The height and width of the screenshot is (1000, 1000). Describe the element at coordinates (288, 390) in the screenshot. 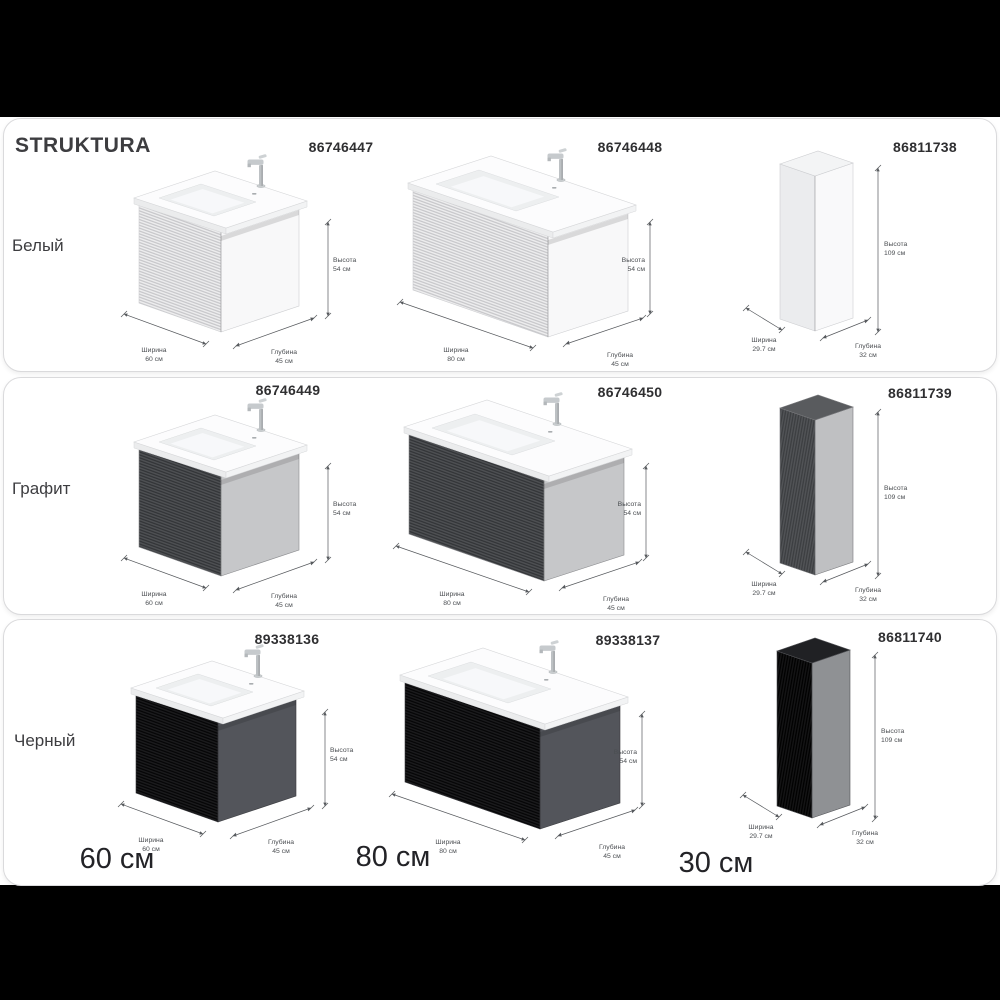

I see `product-code: 86746449` at that location.